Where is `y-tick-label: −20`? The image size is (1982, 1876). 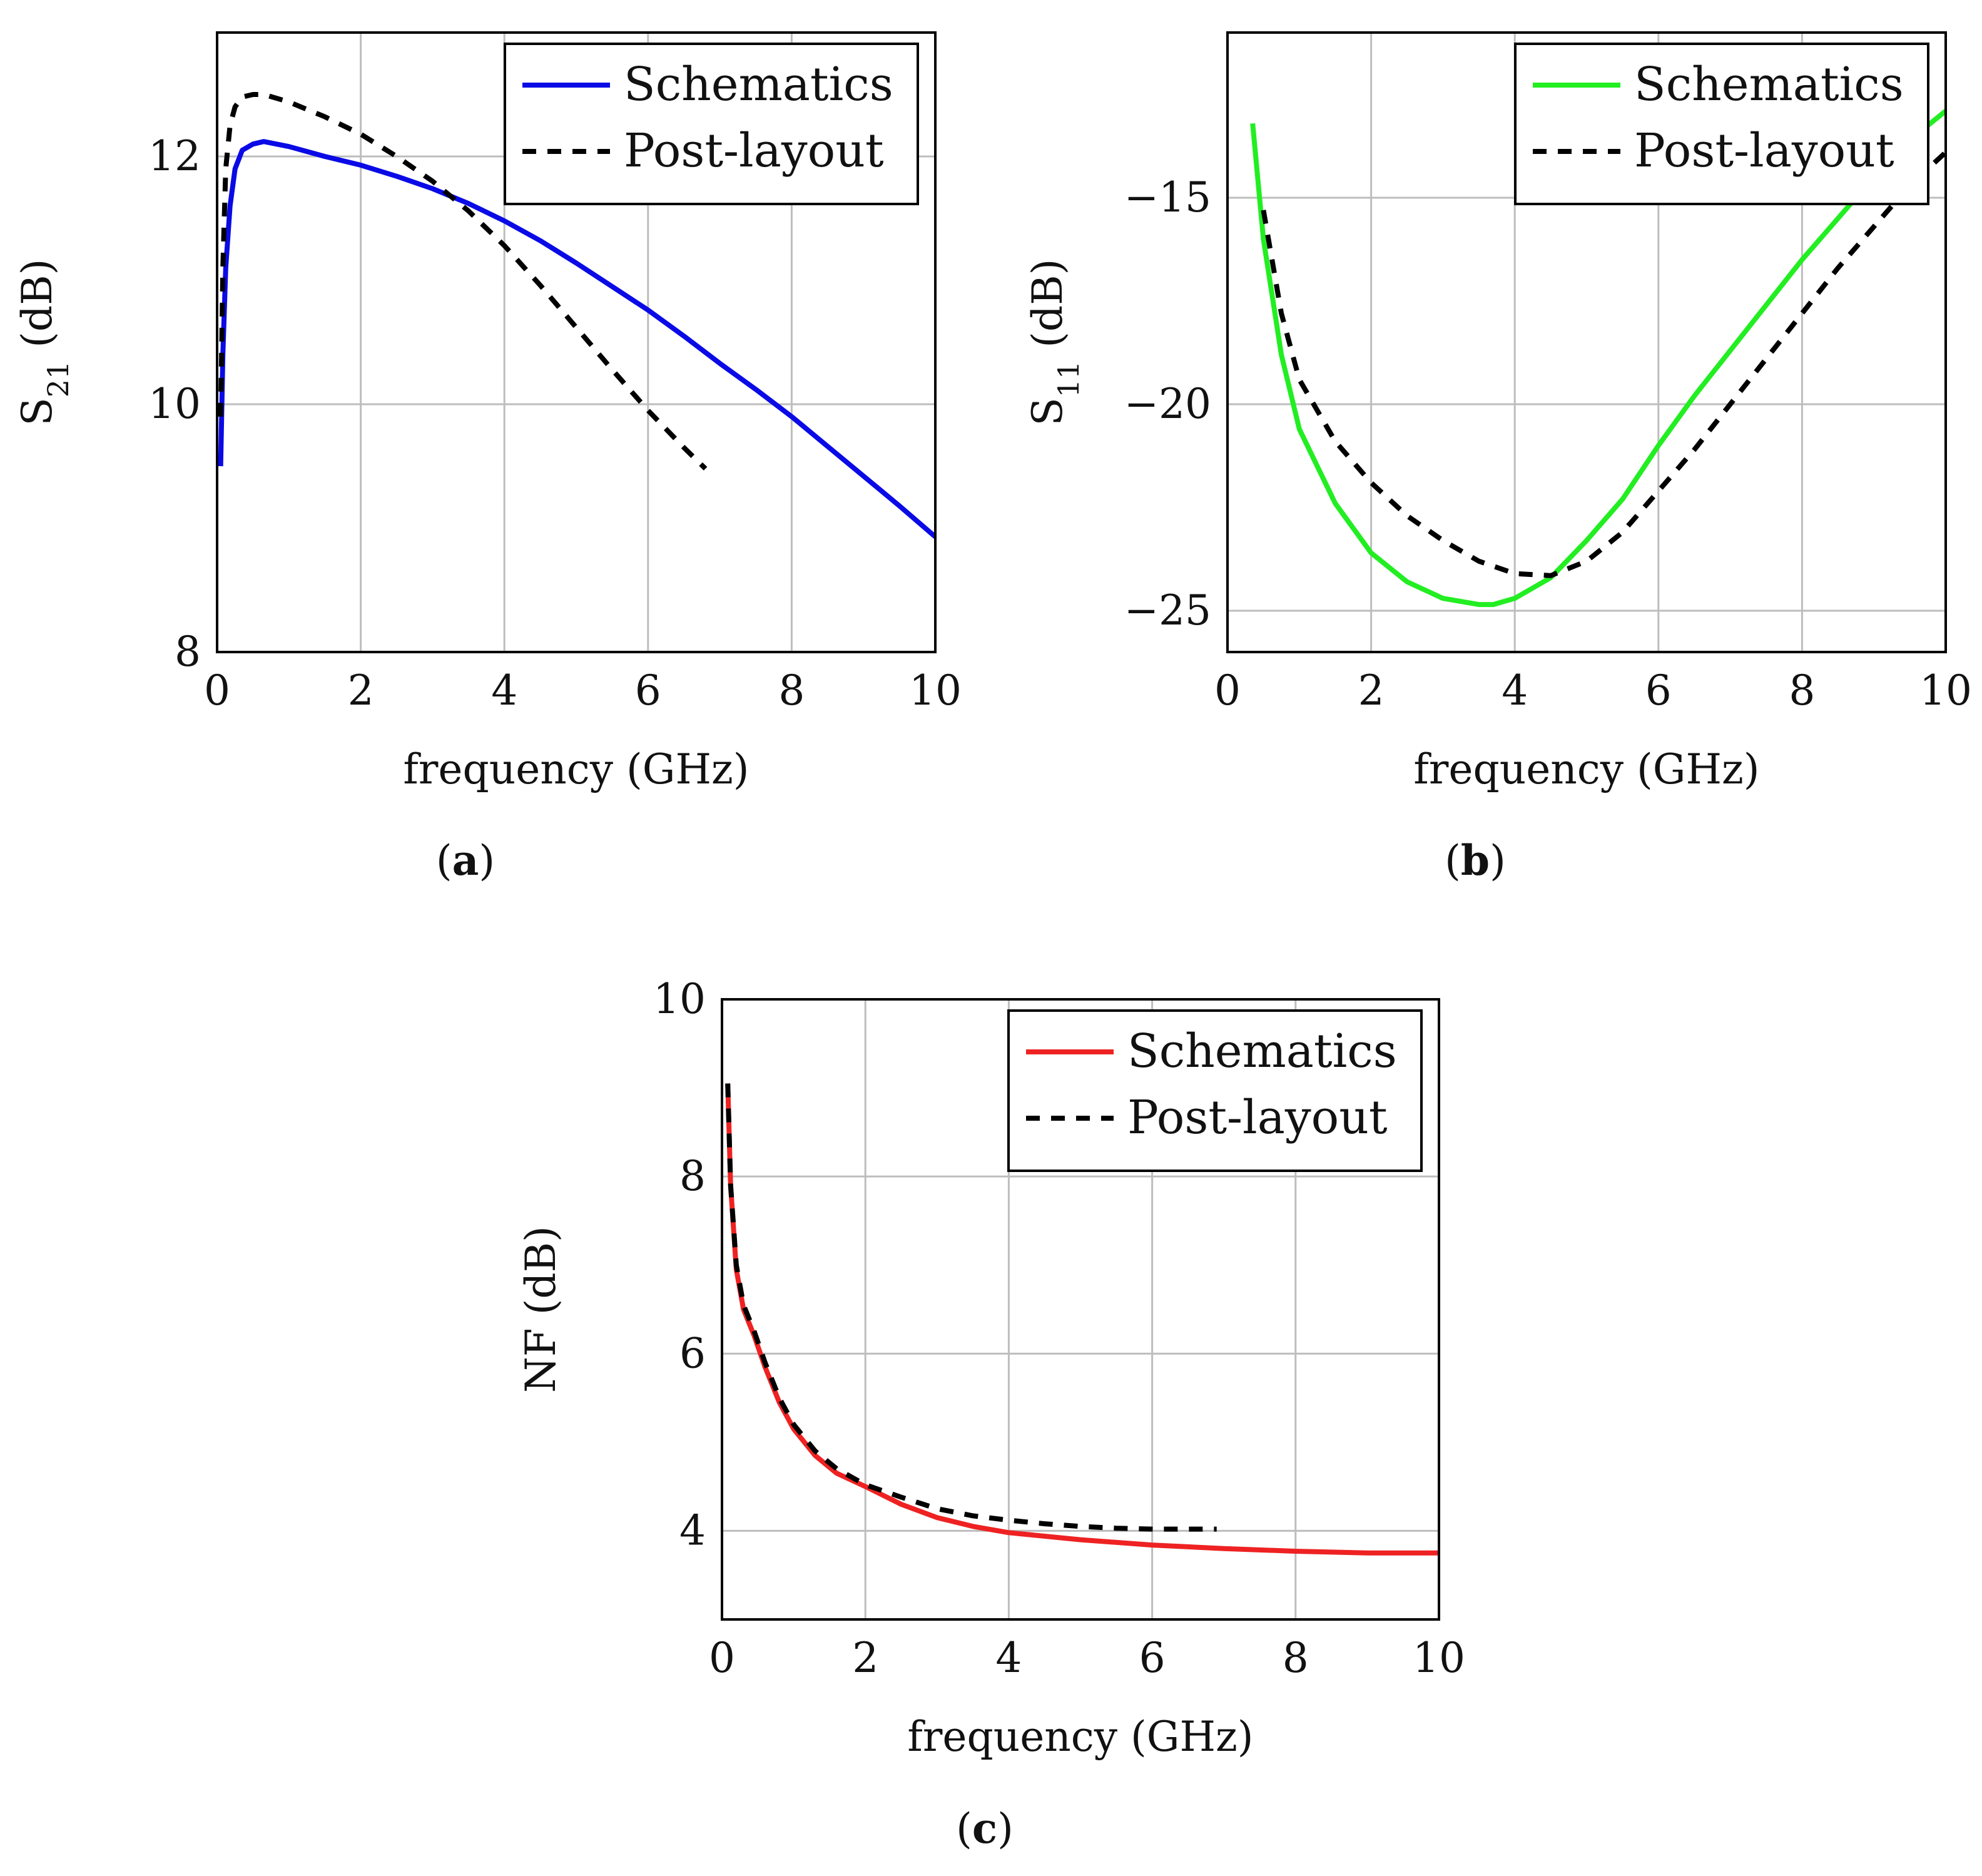 y-tick-label: −20 is located at coordinates (1167, 404).